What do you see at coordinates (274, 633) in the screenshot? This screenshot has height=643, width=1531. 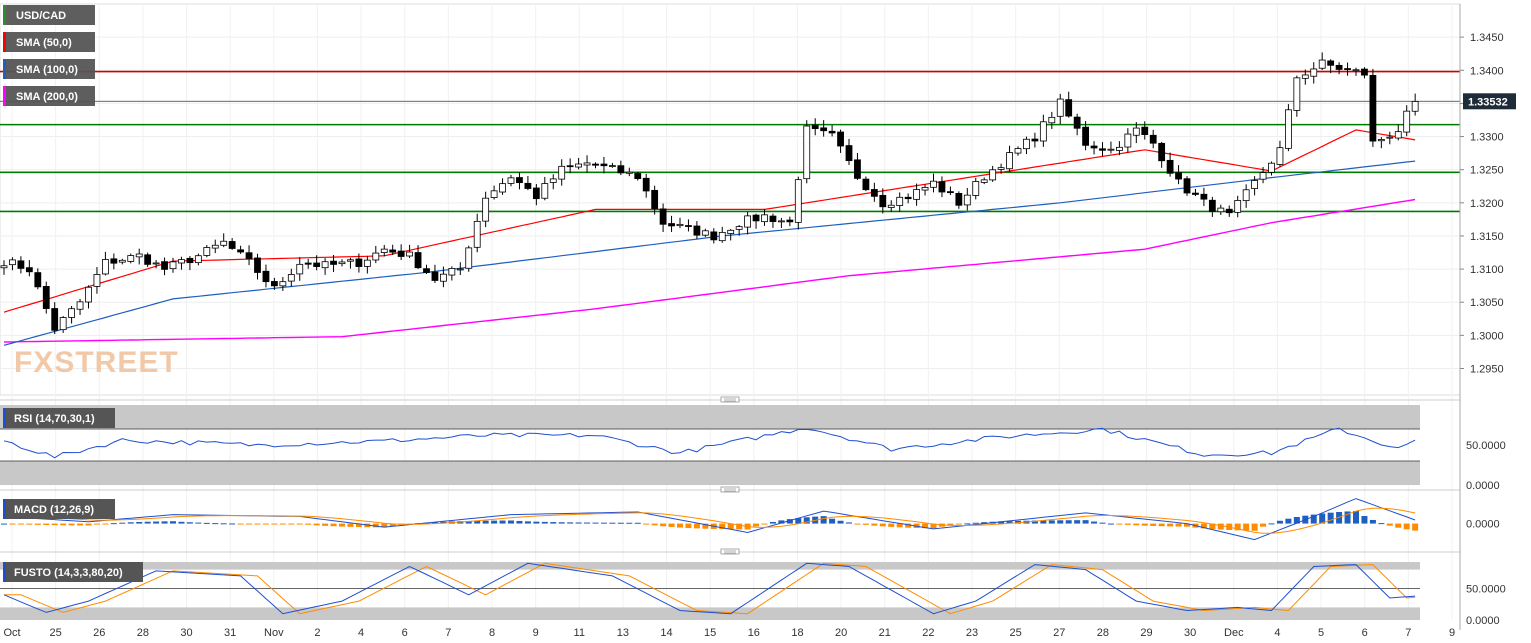 I see `time-tick-label: Nov` at bounding box center [274, 633].